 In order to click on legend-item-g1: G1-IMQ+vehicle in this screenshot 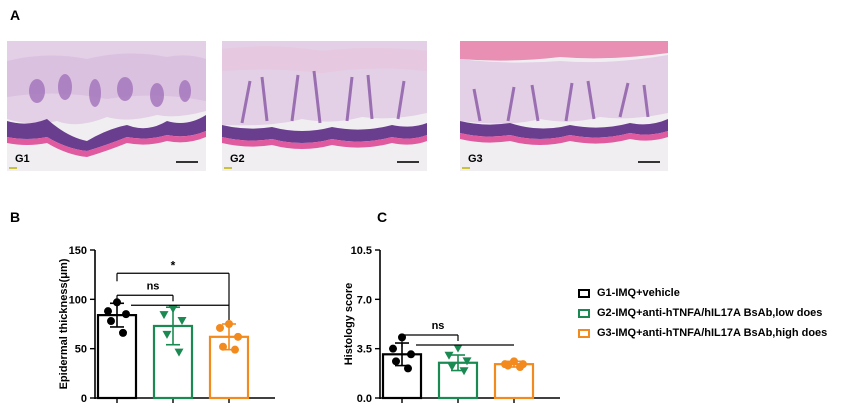, I will do `click(702, 293)`.